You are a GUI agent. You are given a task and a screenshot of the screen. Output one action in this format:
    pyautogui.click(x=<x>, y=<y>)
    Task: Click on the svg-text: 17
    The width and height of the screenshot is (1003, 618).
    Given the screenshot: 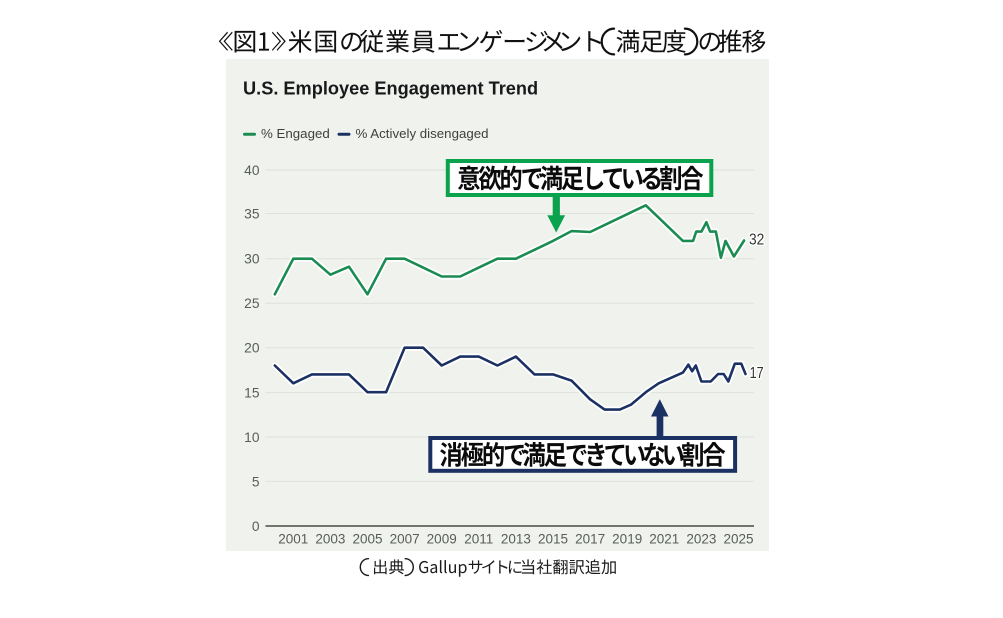 What is the action you would take?
    pyautogui.click(x=757, y=373)
    